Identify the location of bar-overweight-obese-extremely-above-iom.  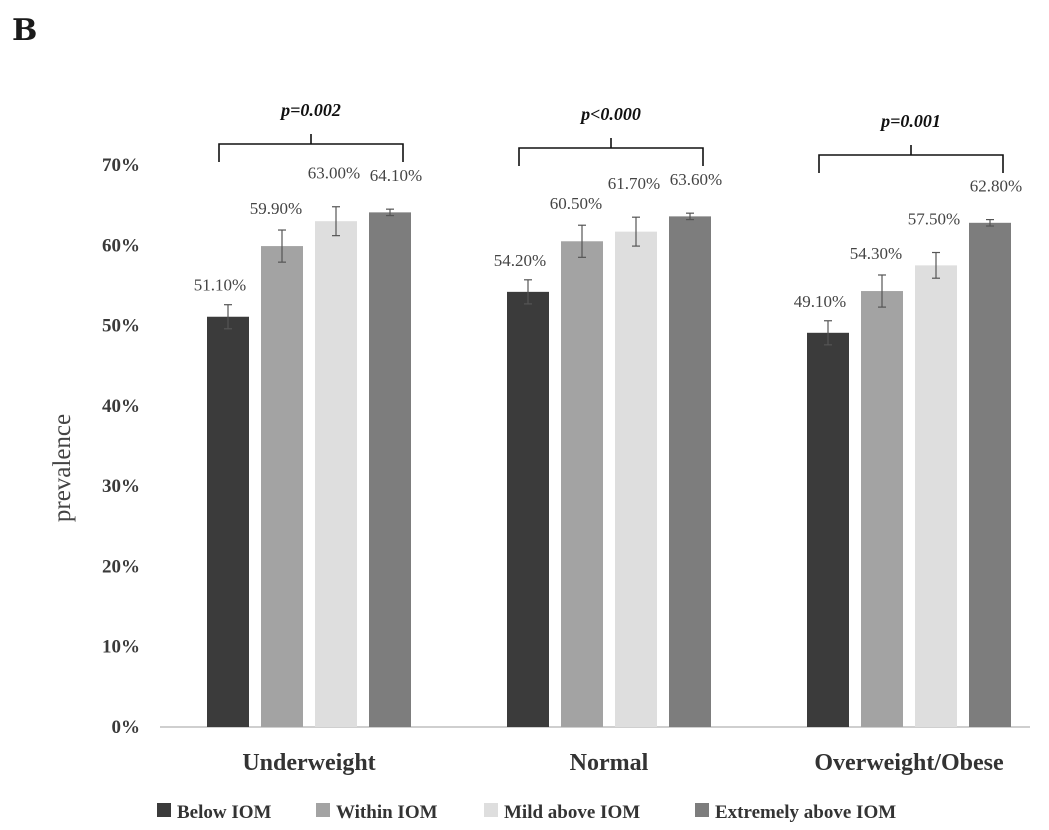
(990, 475).